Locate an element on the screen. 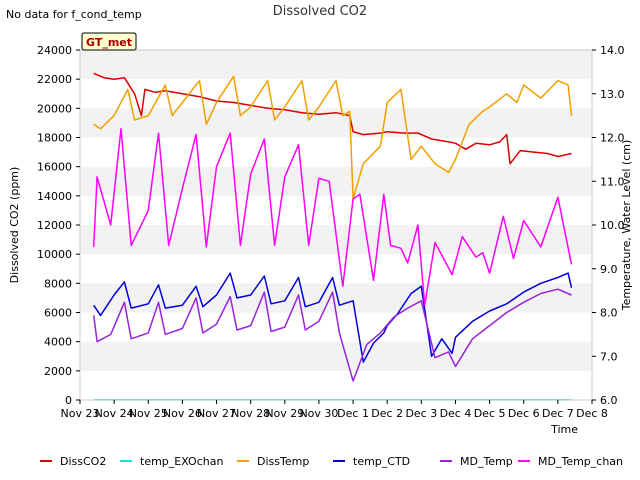  x-tick-label: Dec 8 is located at coordinates (592, 413).